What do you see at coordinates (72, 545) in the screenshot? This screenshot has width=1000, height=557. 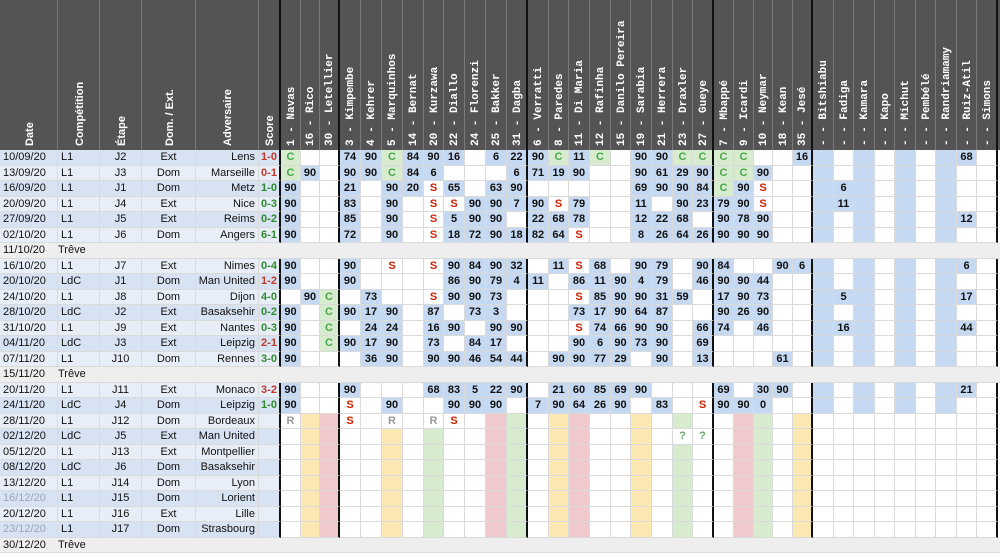 I see `treve-label: Trêve` at bounding box center [72, 545].